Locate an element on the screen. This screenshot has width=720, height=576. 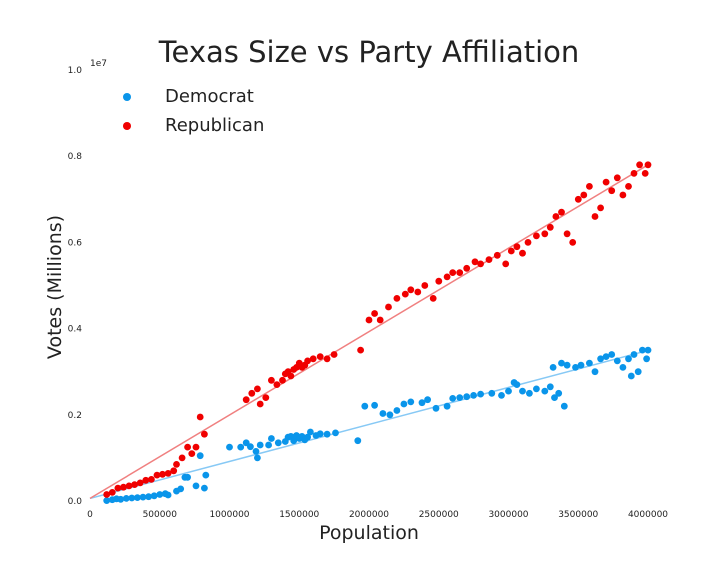
y-tick-label: 0.4 is located at coordinates (75, 330).